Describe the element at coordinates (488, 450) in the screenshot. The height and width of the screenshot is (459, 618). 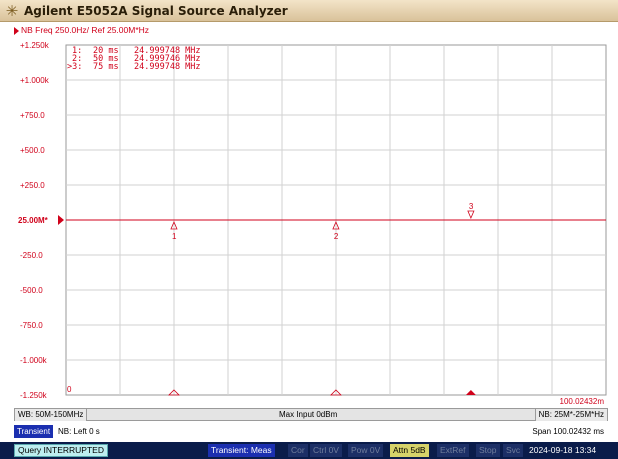
I see `stop-status: Stop` at that location.